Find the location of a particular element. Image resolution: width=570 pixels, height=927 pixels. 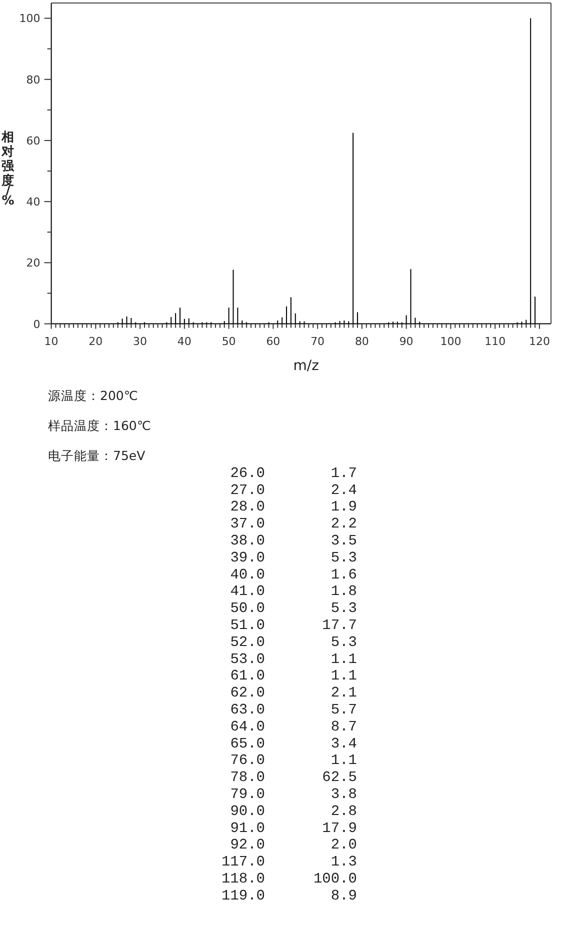

x-axis-title: m/z is located at coordinates (306, 366).